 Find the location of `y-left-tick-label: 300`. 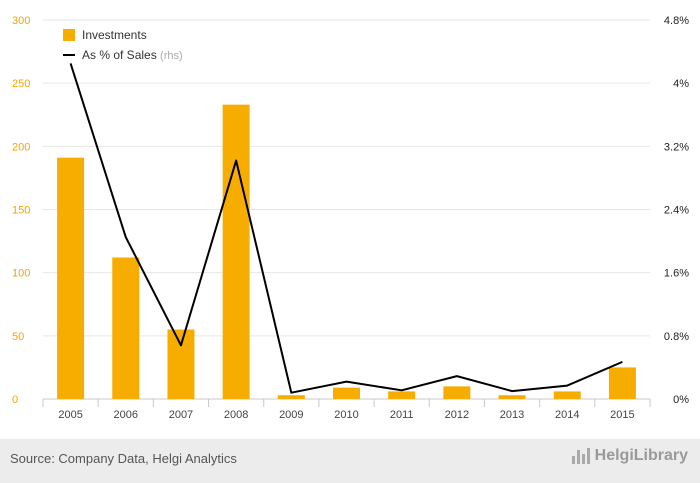

y-left-tick-label: 300 is located at coordinates (21, 21).